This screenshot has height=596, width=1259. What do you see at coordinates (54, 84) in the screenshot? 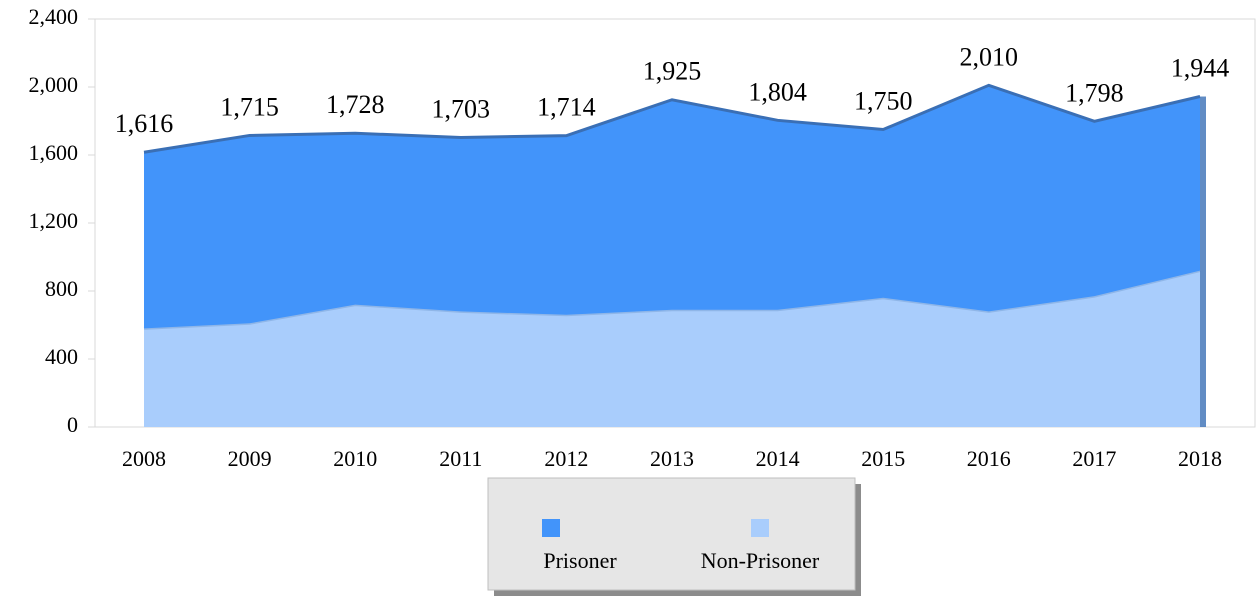
I see `y-tick-label: 2,000` at bounding box center [54, 84].